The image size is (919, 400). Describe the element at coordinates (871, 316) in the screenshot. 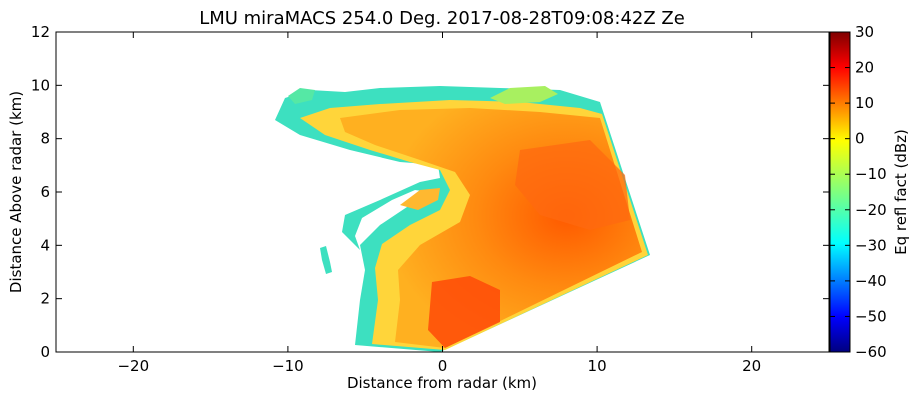

I see `colorbar-tick-label: −50` at that location.